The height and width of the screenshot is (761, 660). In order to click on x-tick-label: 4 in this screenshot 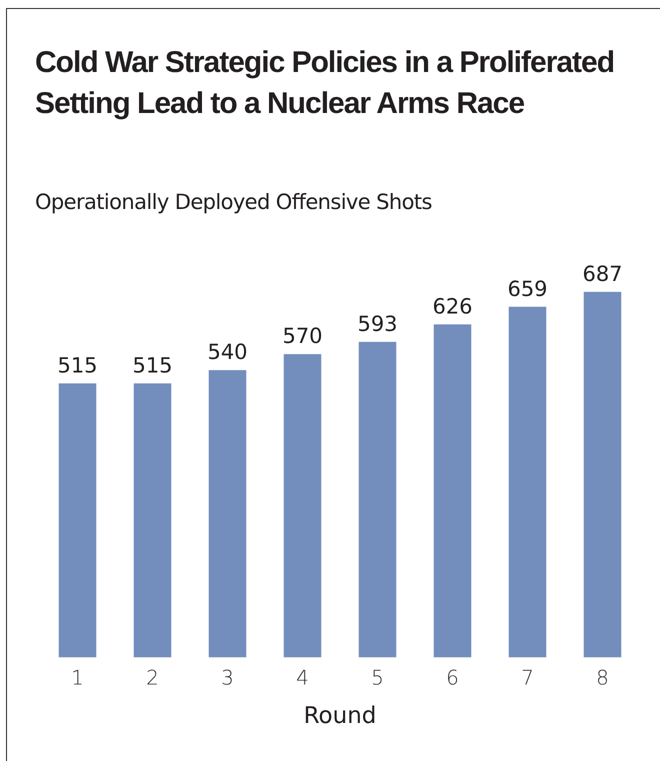, I will do `click(302, 678)`.